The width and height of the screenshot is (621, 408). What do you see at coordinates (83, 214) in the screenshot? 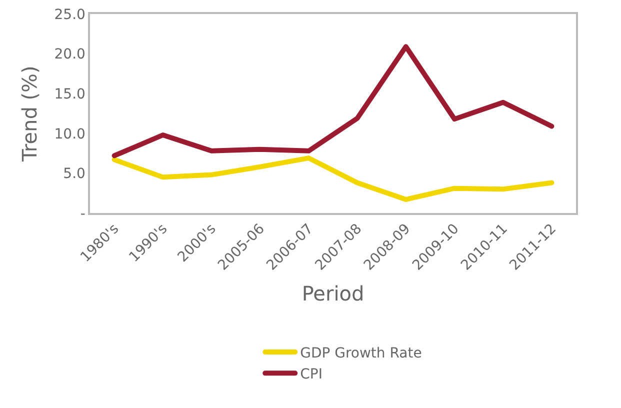
I see `y-tick-label: -` at bounding box center [83, 214].